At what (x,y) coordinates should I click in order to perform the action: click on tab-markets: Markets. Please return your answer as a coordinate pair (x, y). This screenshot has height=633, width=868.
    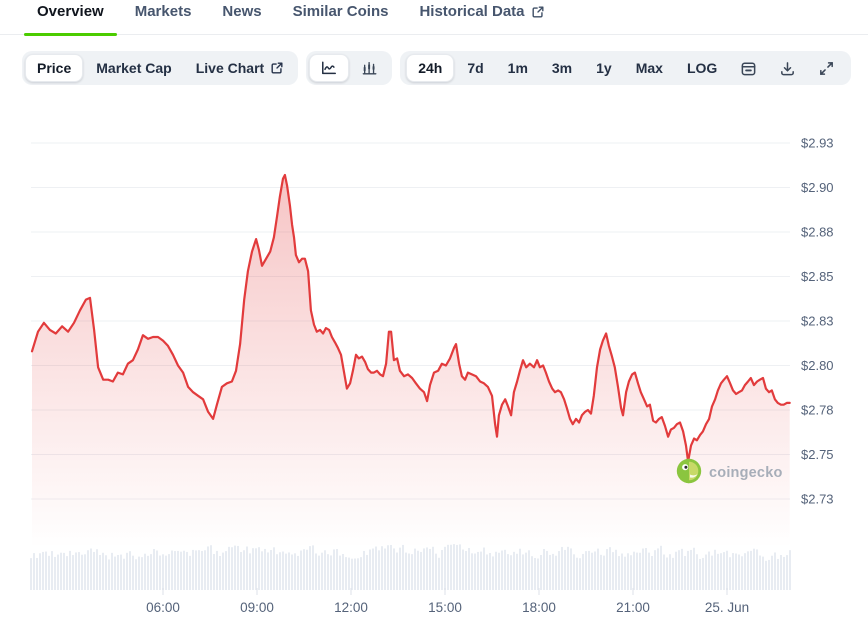
    Looking at the image, I should click on (163, 18).